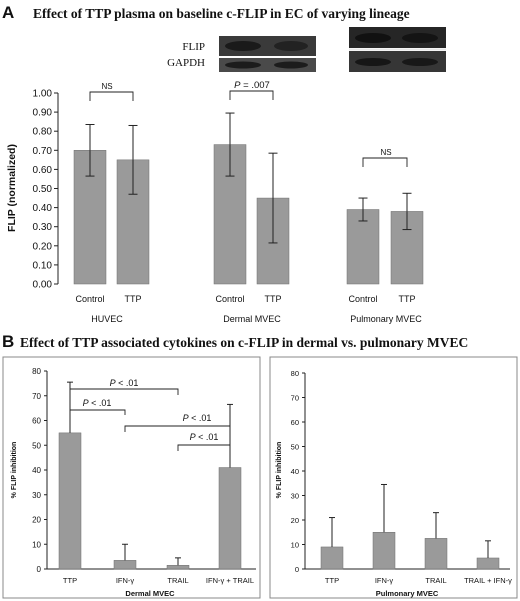  I want to click on chart-b-pulmonary-ytick-label: 50, so click(295, 447).